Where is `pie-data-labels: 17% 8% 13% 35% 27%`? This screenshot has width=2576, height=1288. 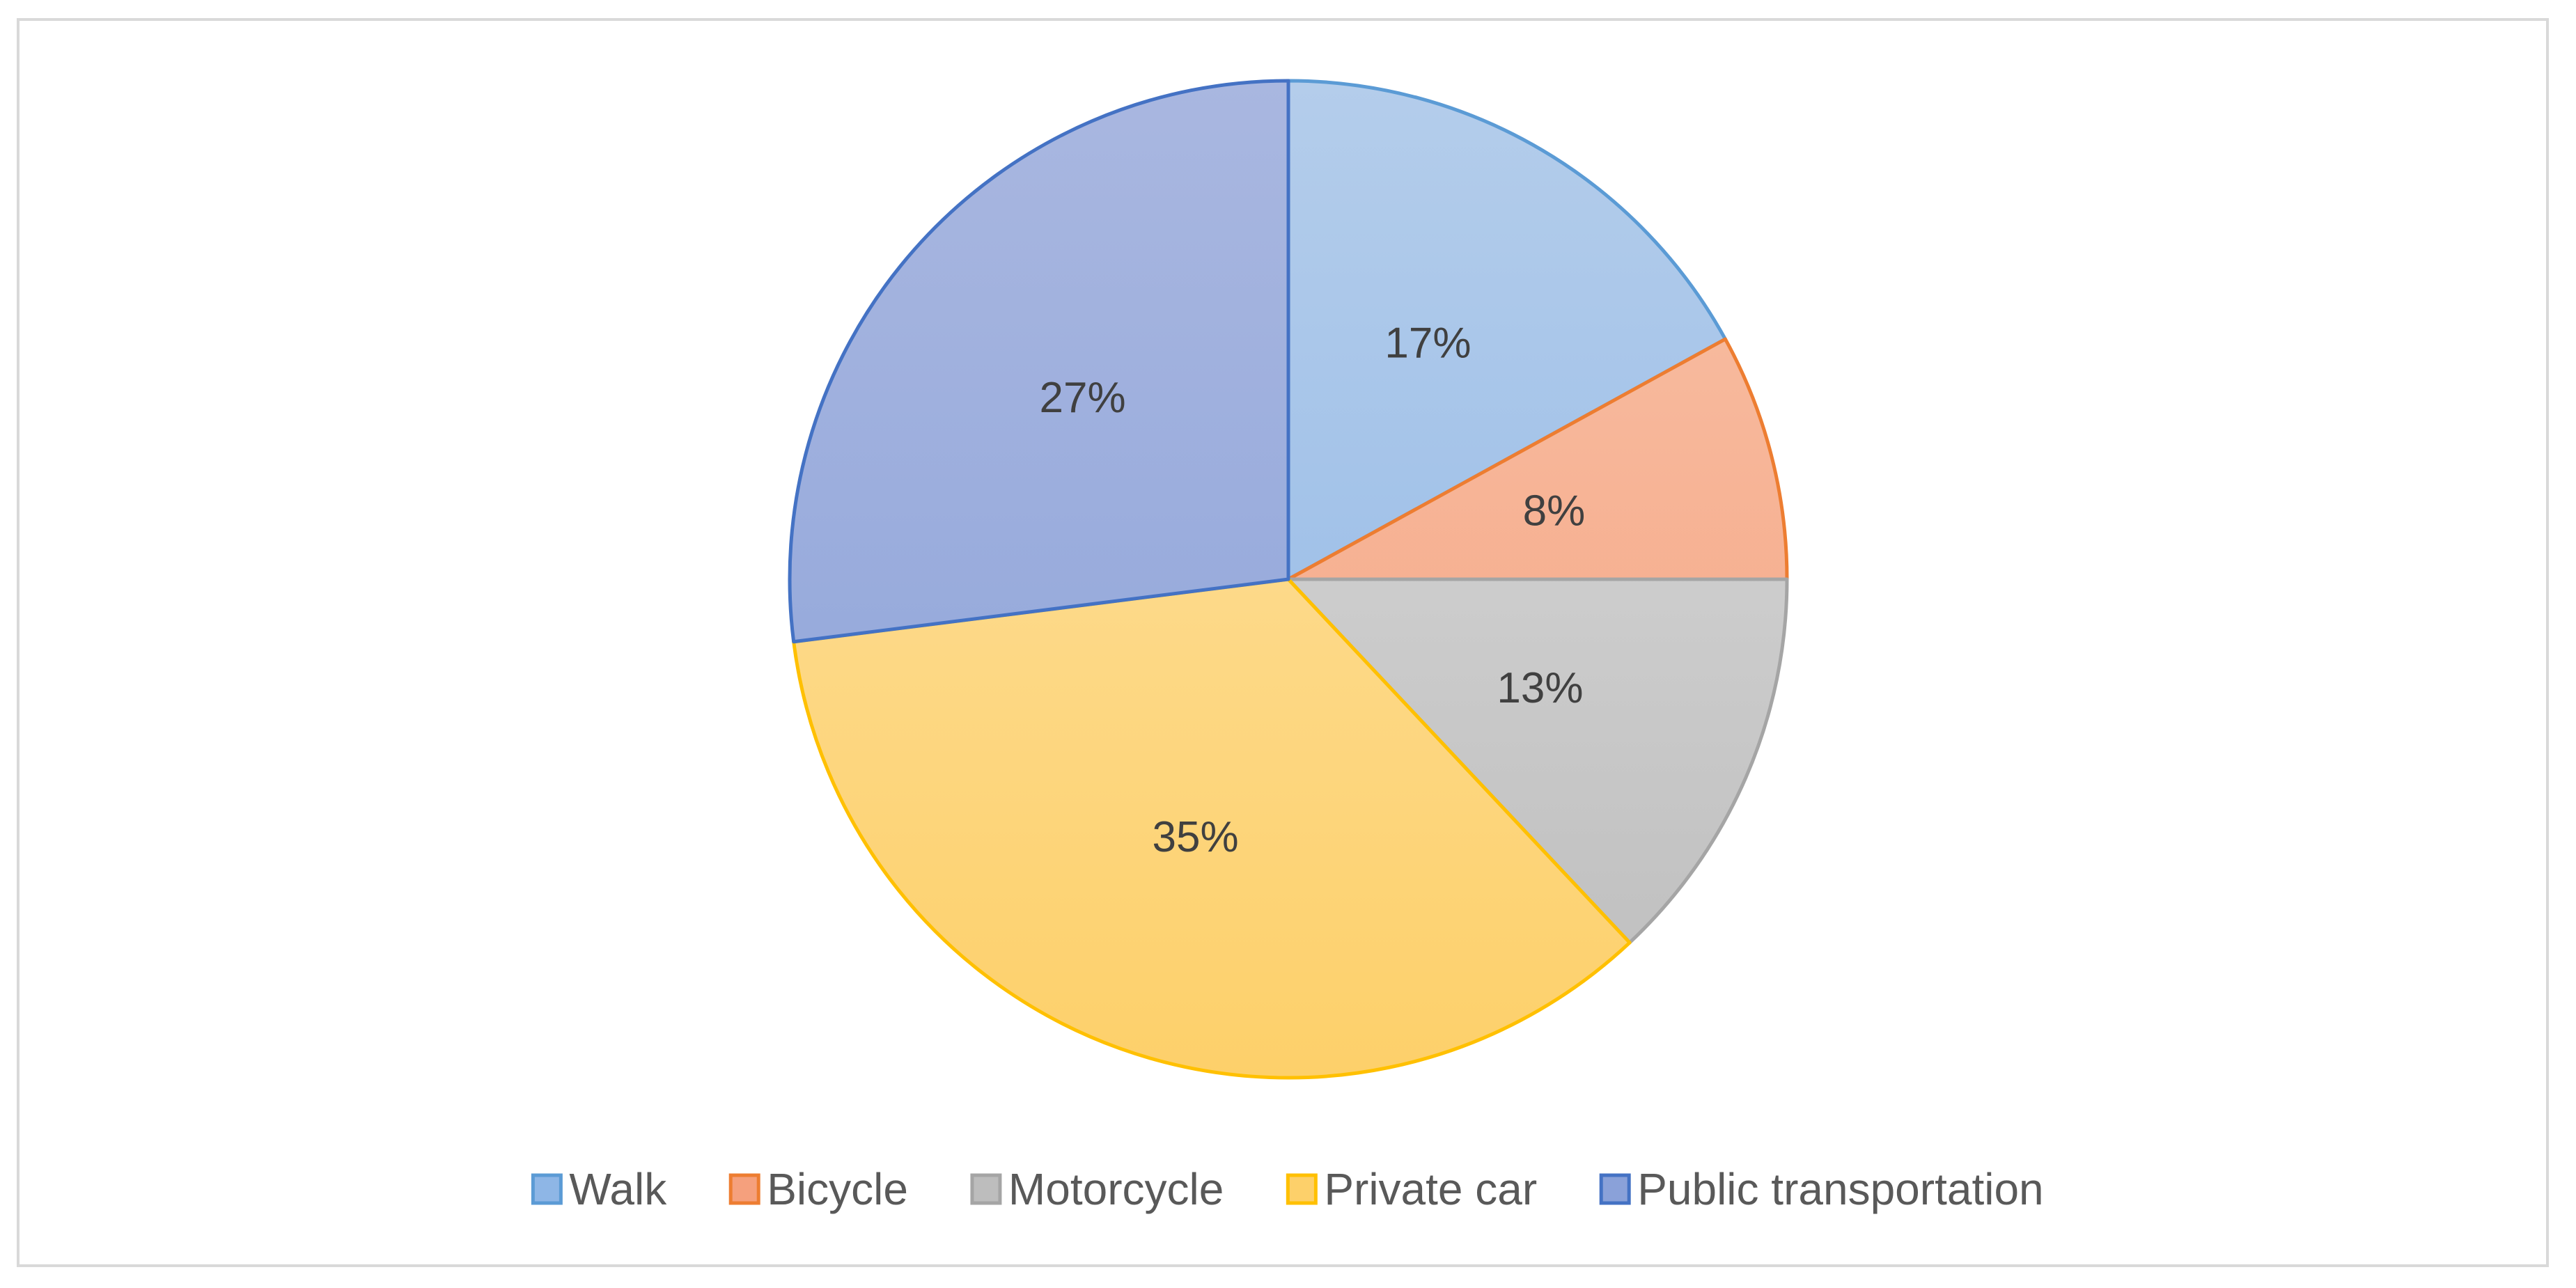 pie-data-labels: 17% 8% 13% 35% 27% is located at coordinates (1313, 590).